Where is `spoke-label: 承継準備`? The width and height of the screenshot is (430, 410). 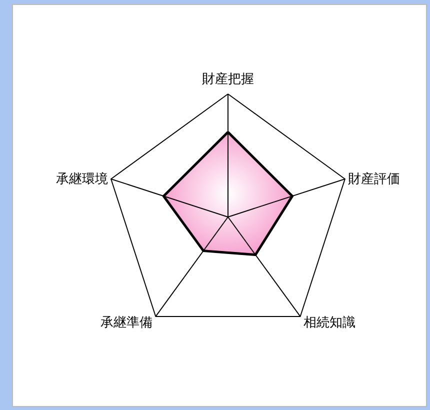
spoke-label: 承継準備 is located at coordinates (126, 322).